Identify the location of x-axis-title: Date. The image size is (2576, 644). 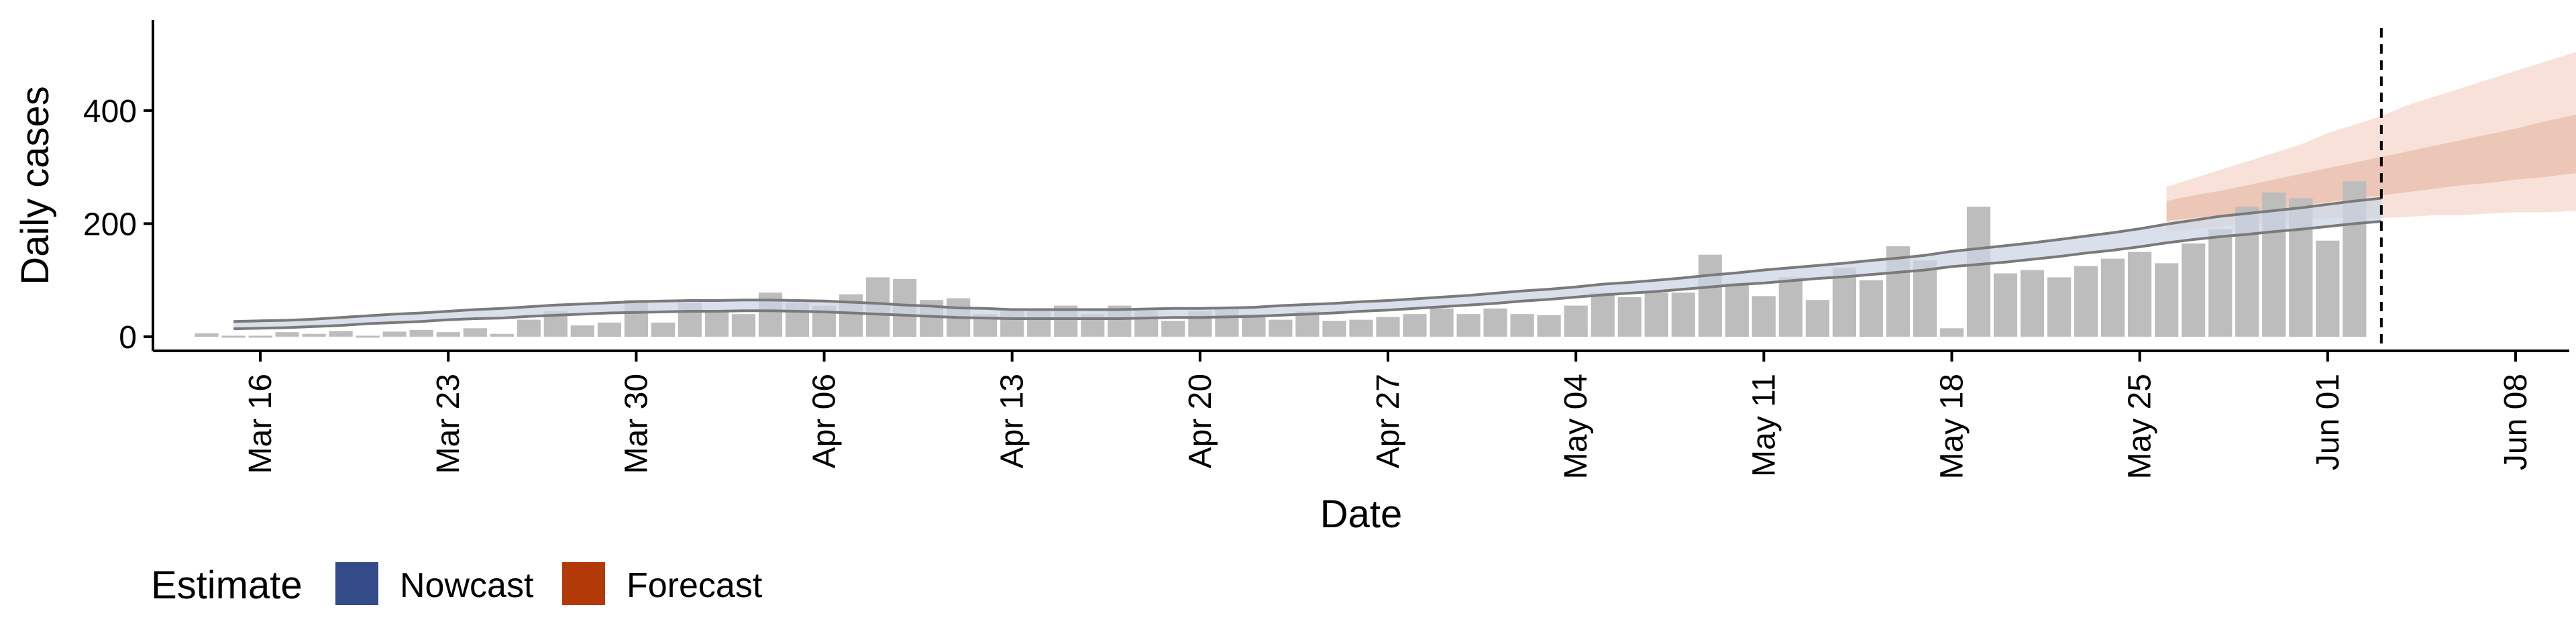
(1361, 514).